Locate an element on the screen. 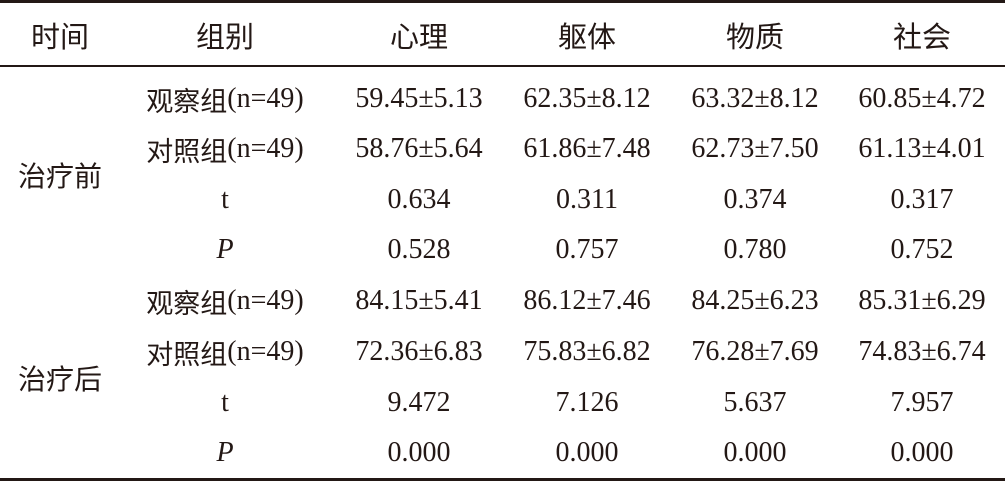  table-cell: 59.45±5.13 is located at coordinates (419, 98).